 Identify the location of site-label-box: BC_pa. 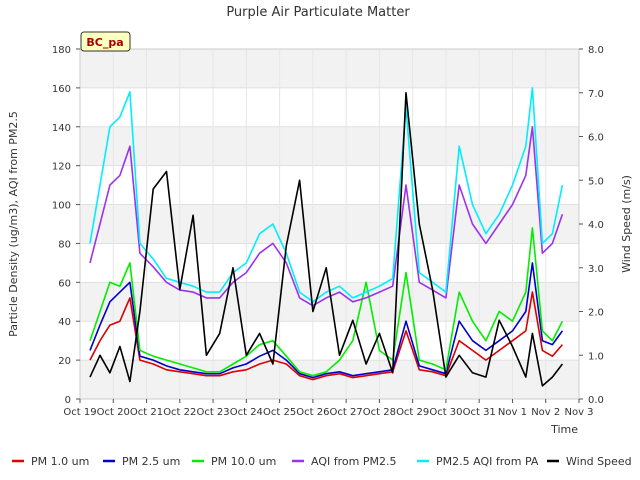
(105, 41).